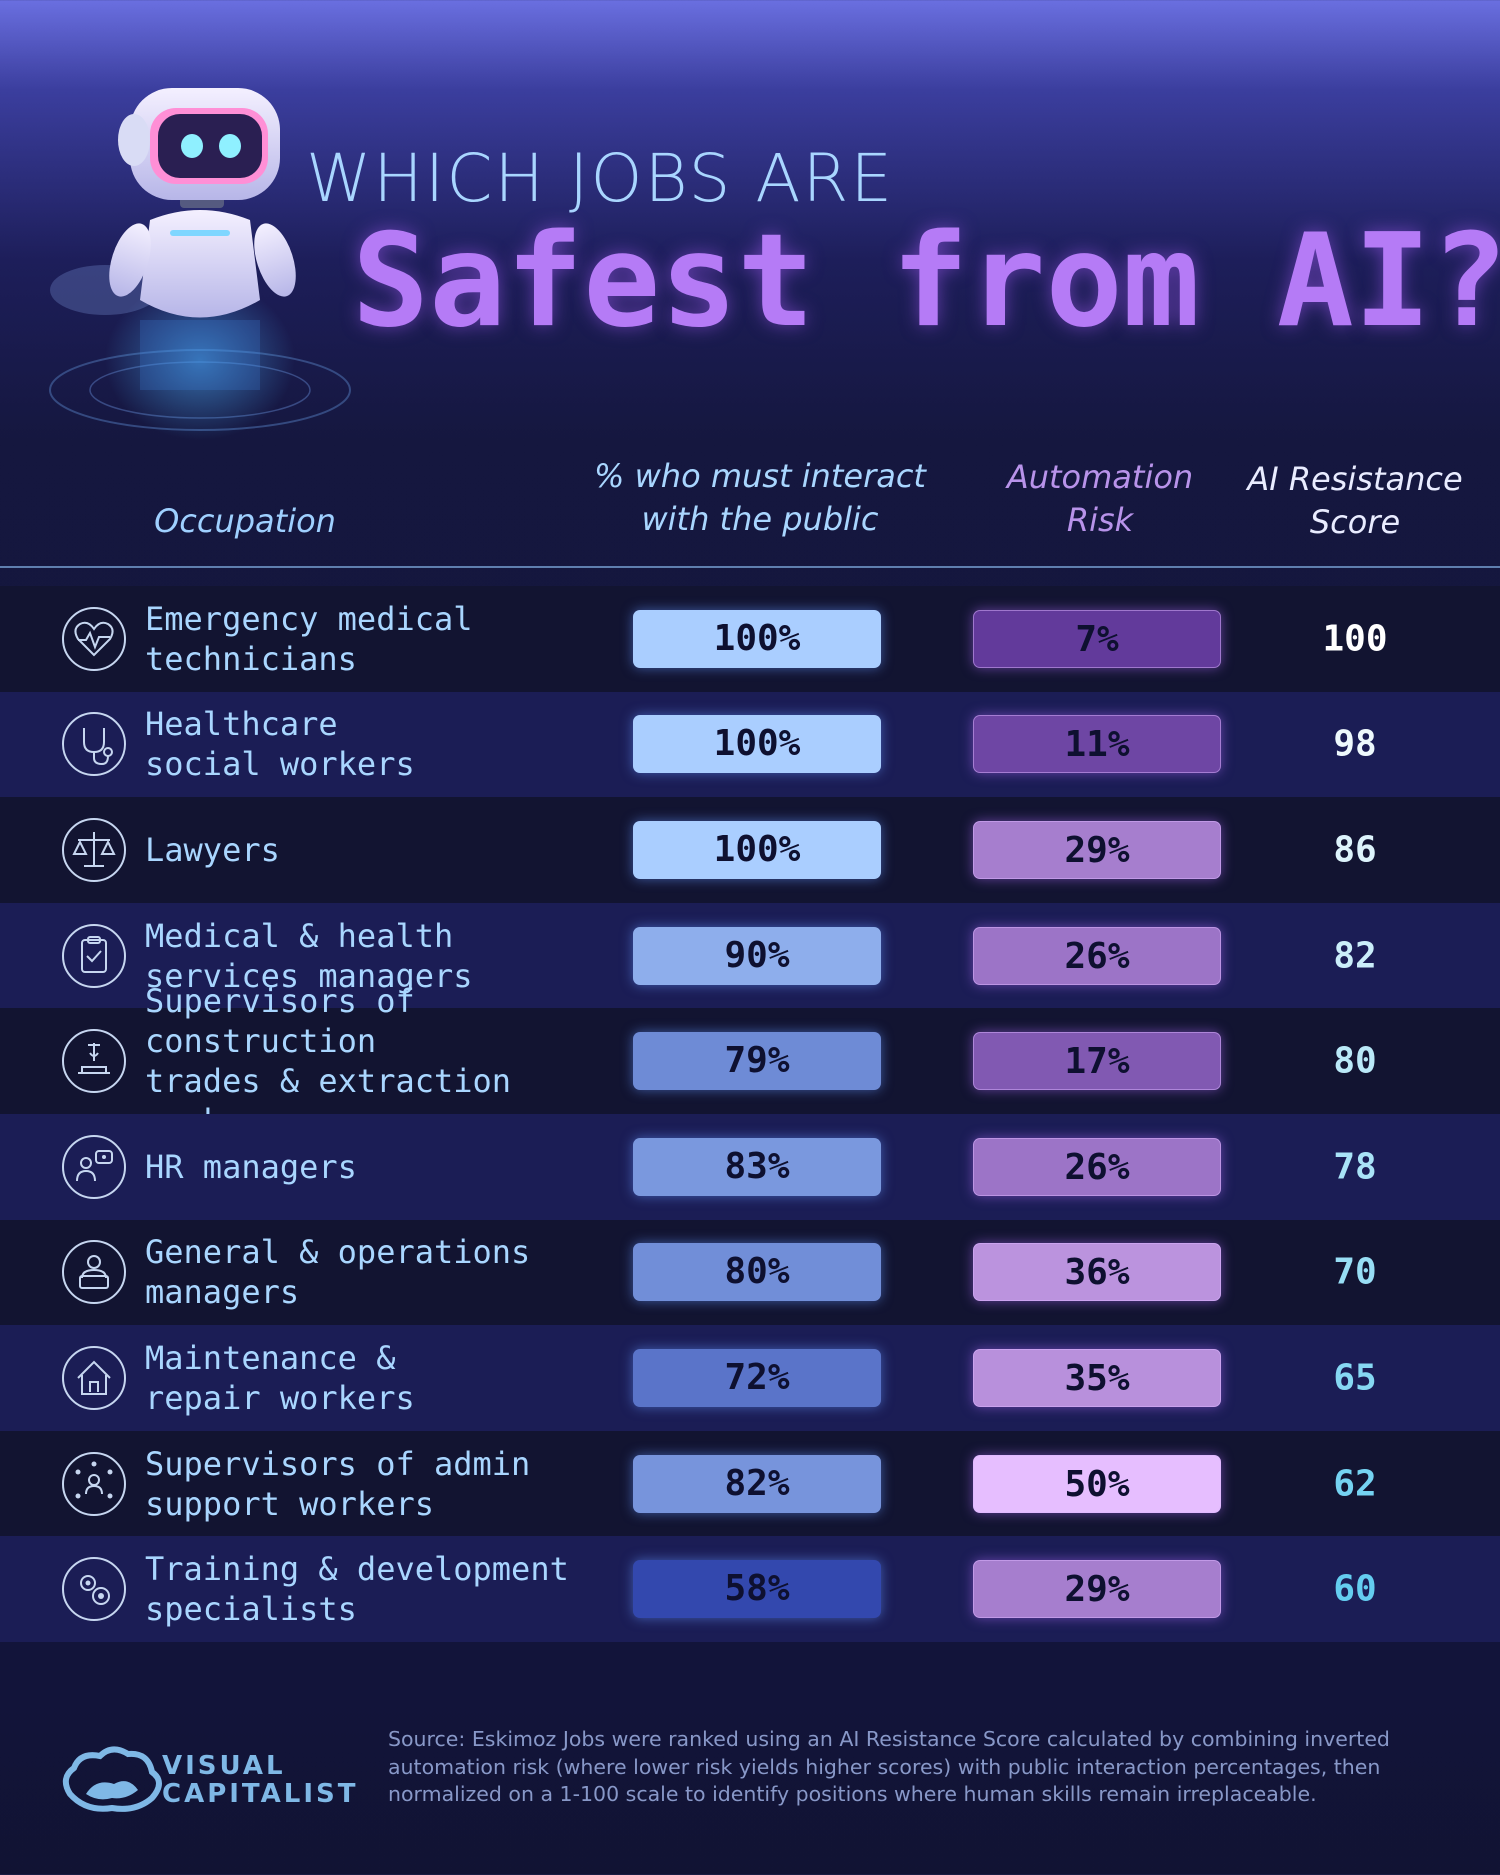 Image resolution: width=1500 pixels, height=1875 pixels. I want to click on table-row: Maintenance & repair workers 72% 35% 65, so click(750, 1378).